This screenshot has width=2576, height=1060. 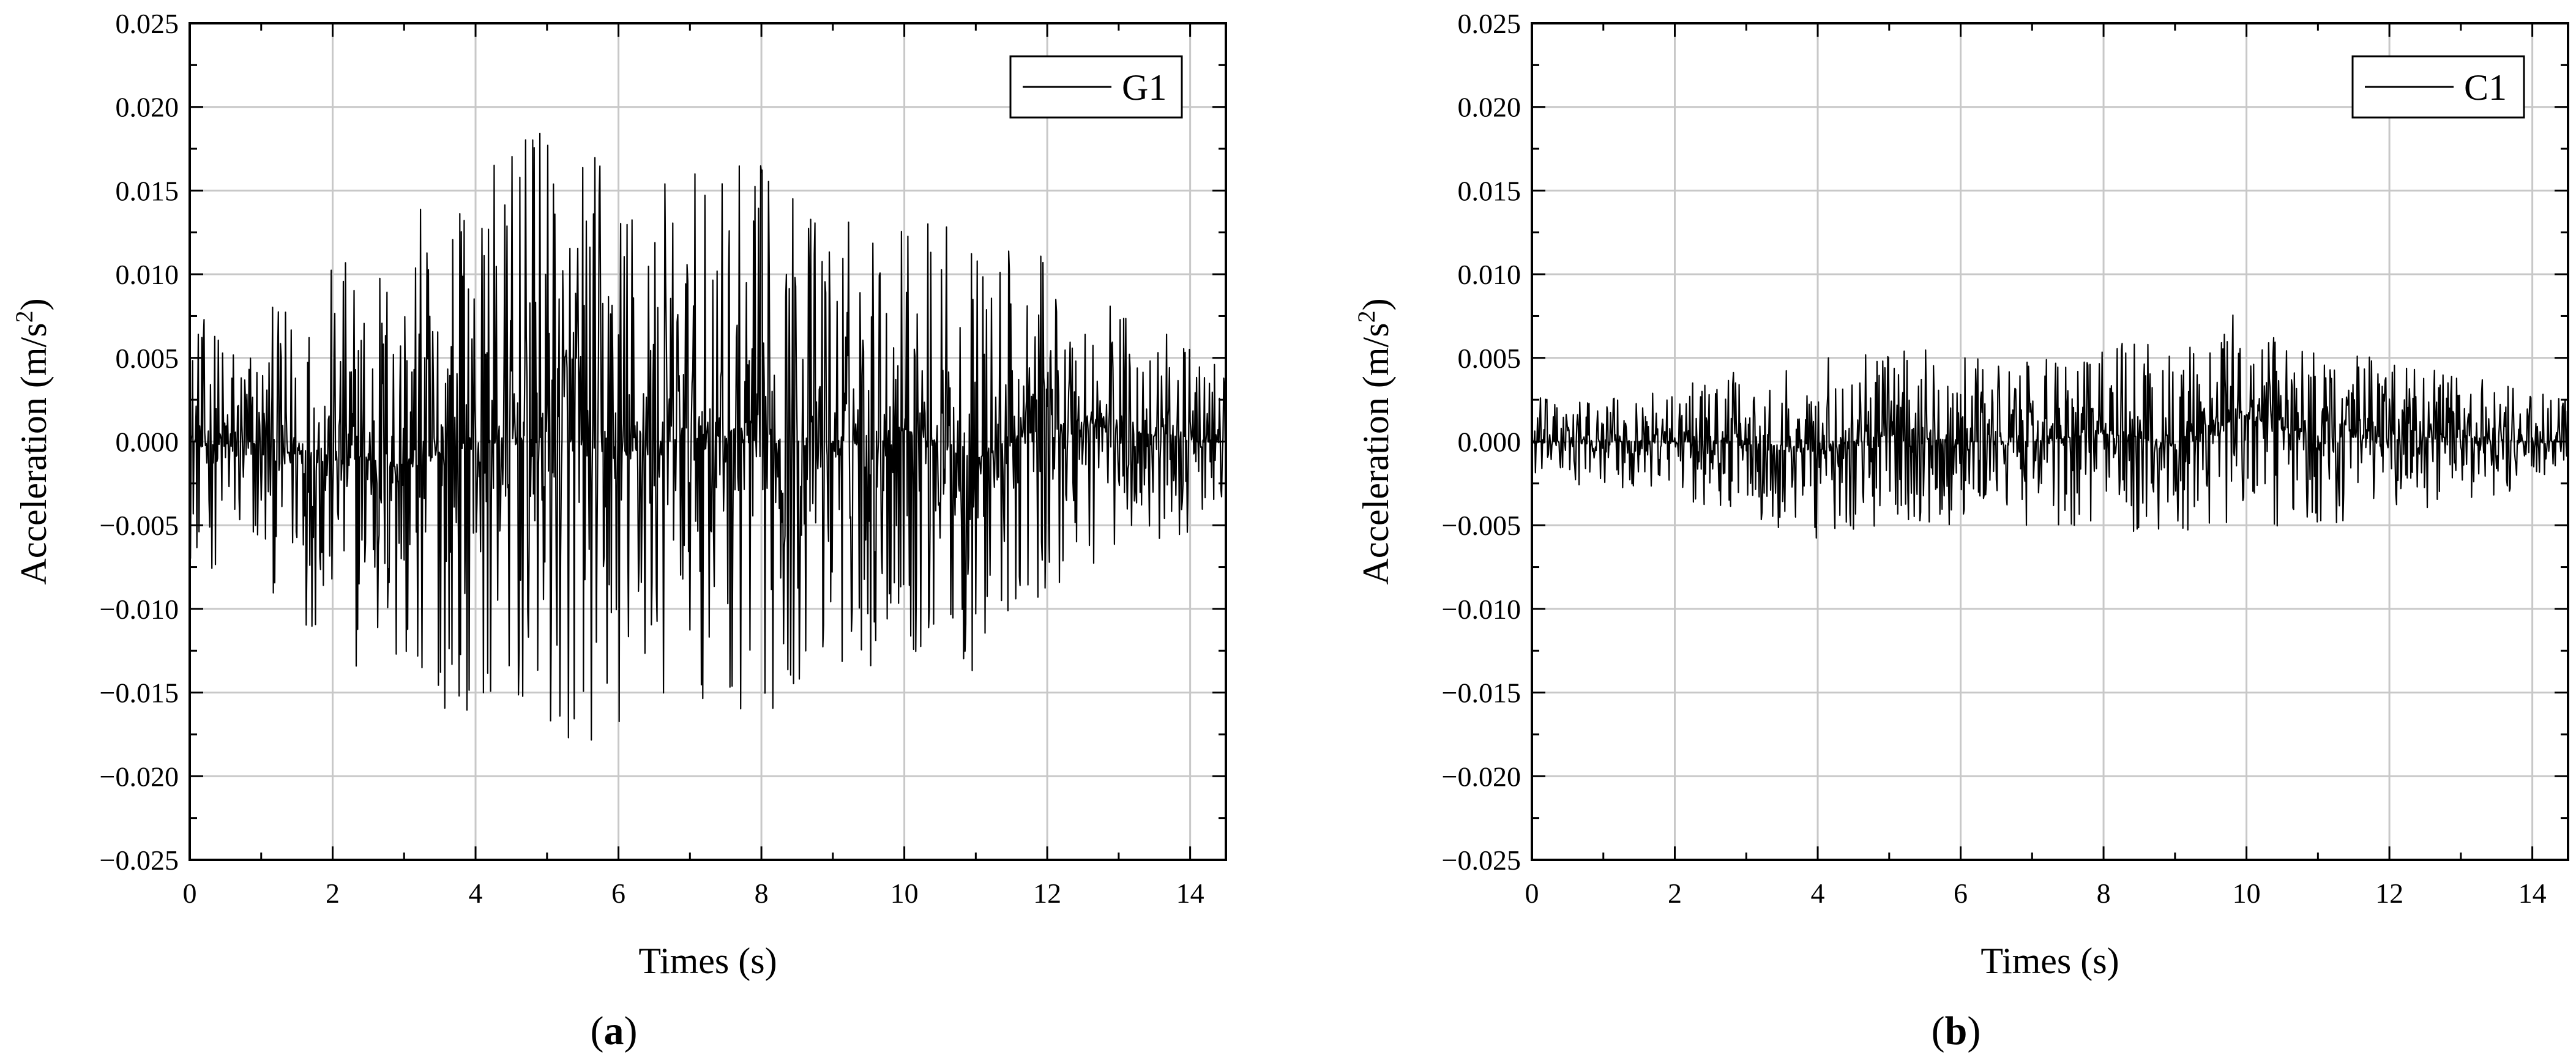 What do you see at coordinates (1144, 88) in the screenshot?
I see `legend-label: G1` at bounding box center [1144, 88].